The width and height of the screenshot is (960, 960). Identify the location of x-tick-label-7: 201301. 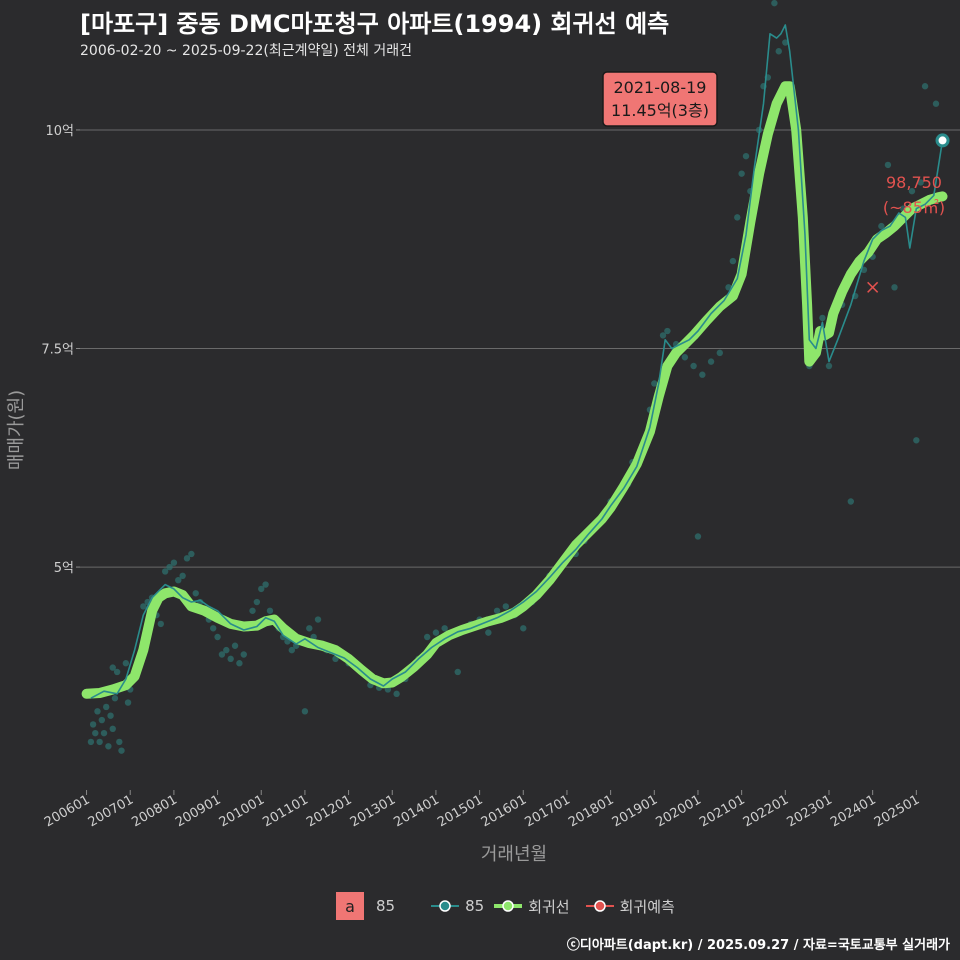
(373, 811).